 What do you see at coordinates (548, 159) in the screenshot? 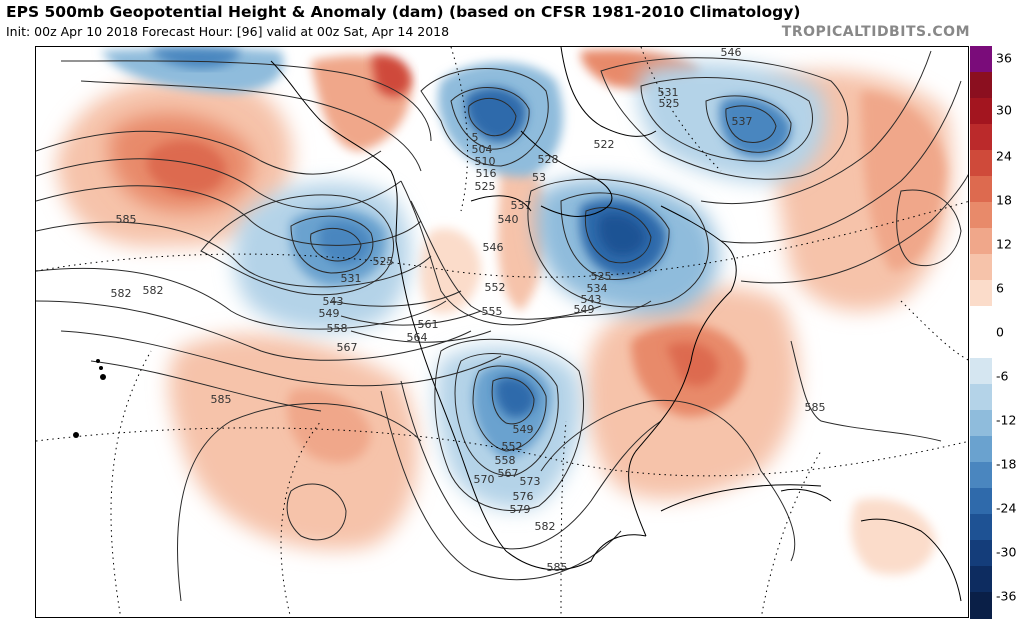
I see `contour-label: 528` at bounding box center [548, 159].